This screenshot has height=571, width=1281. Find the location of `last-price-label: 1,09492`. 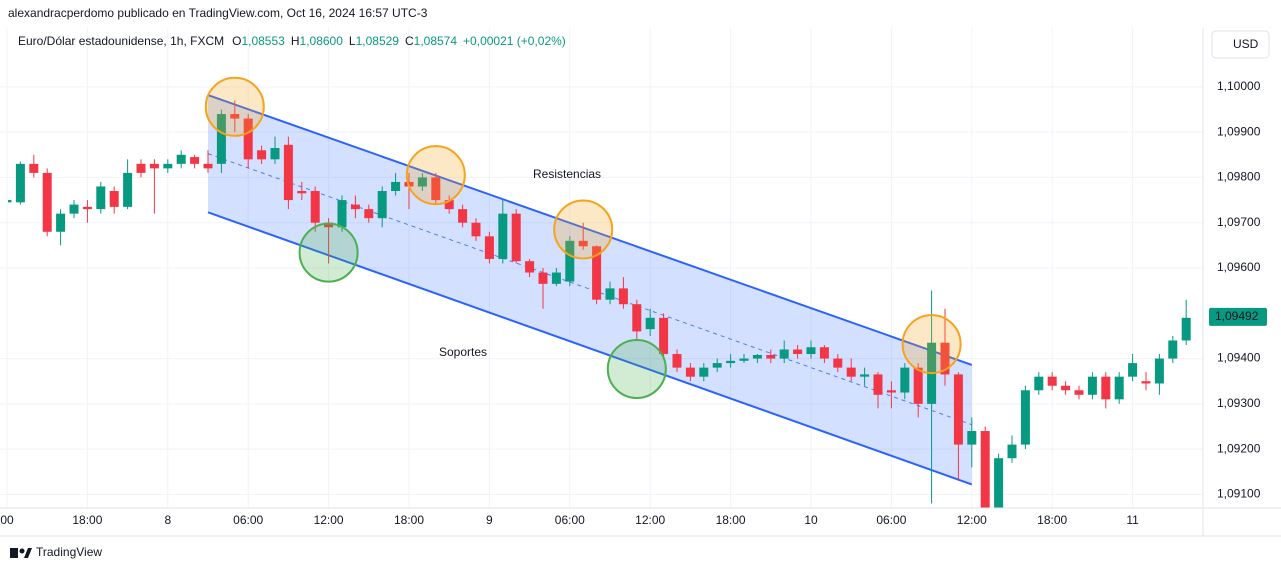

last-price-label: 1,09492 is located at coordinates (1237, 316).